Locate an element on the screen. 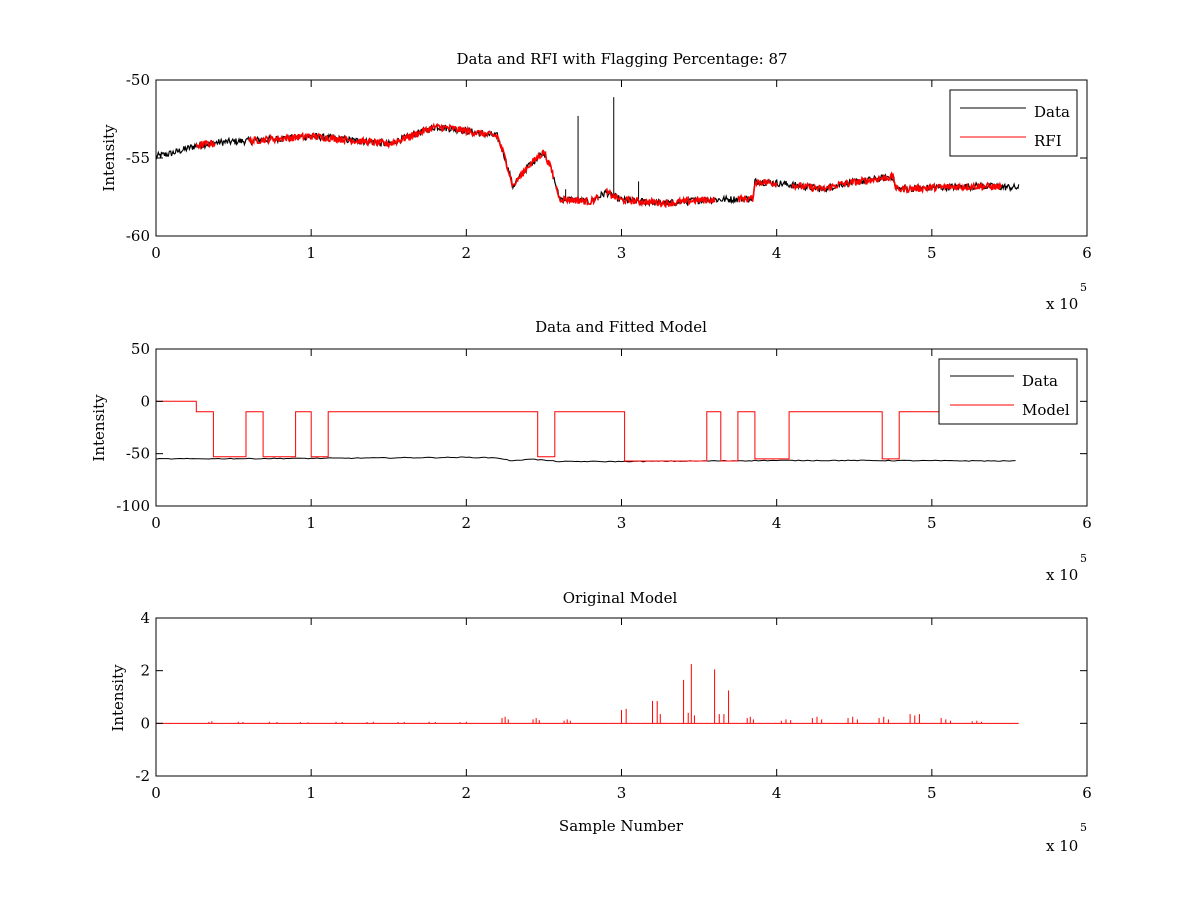 The image size is (1200, 900). legend-label-model: Model is located at coordinates (1046, 410).